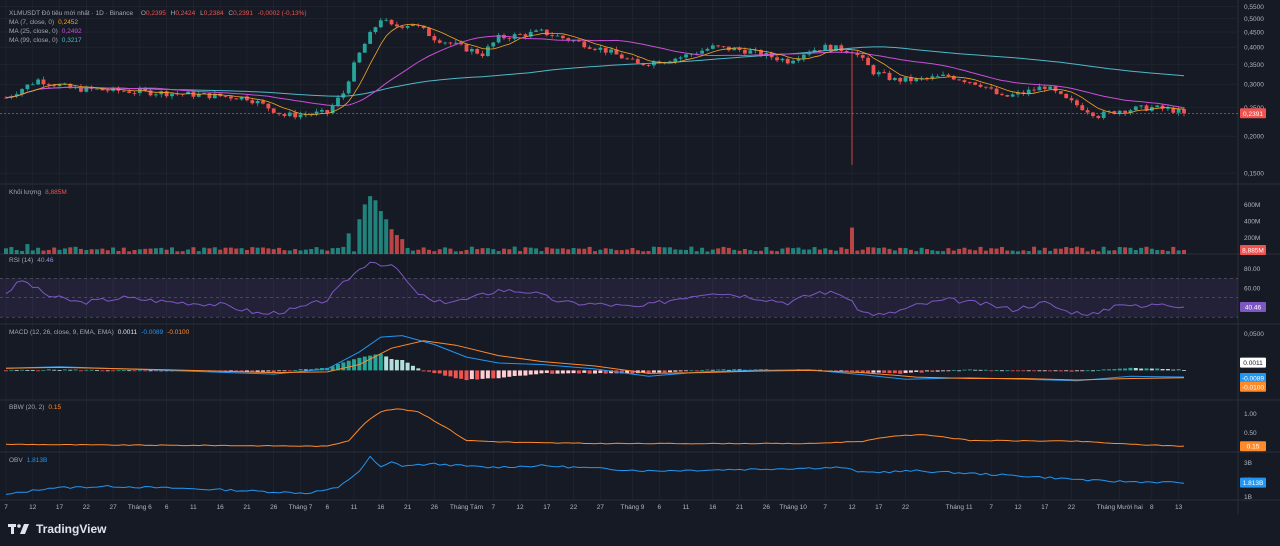 The width and height of the screenshot is (1280, 546). Describe the element at coordinates (31, 260) in the screenshot. I see `rsi-legend: RSI (14) 40.46` at that location.